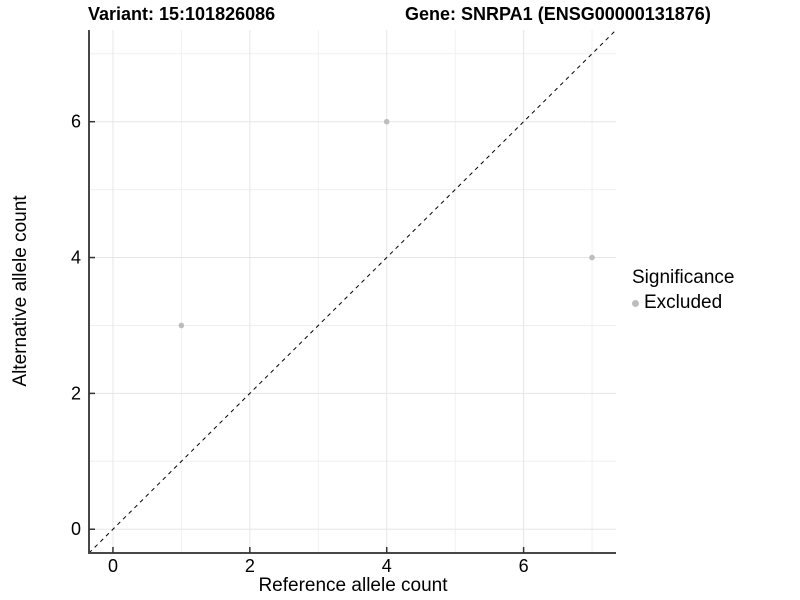  I want to click on x-tick-label: 6, so click(524, 566).